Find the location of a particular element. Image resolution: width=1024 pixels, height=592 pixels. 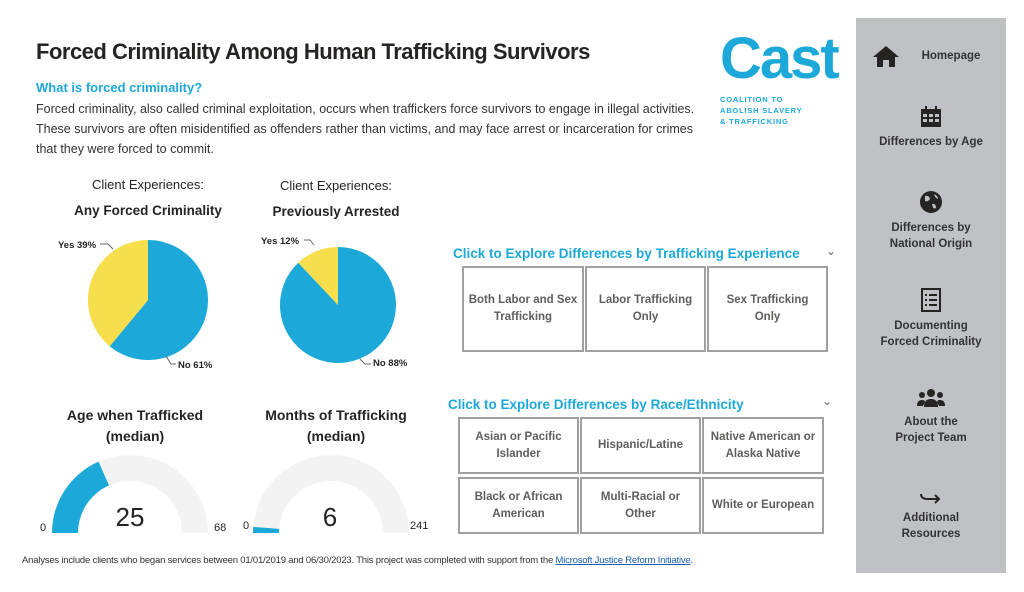

gauge1-heading: Age when Trafficked is located at coordinates (135, 415).